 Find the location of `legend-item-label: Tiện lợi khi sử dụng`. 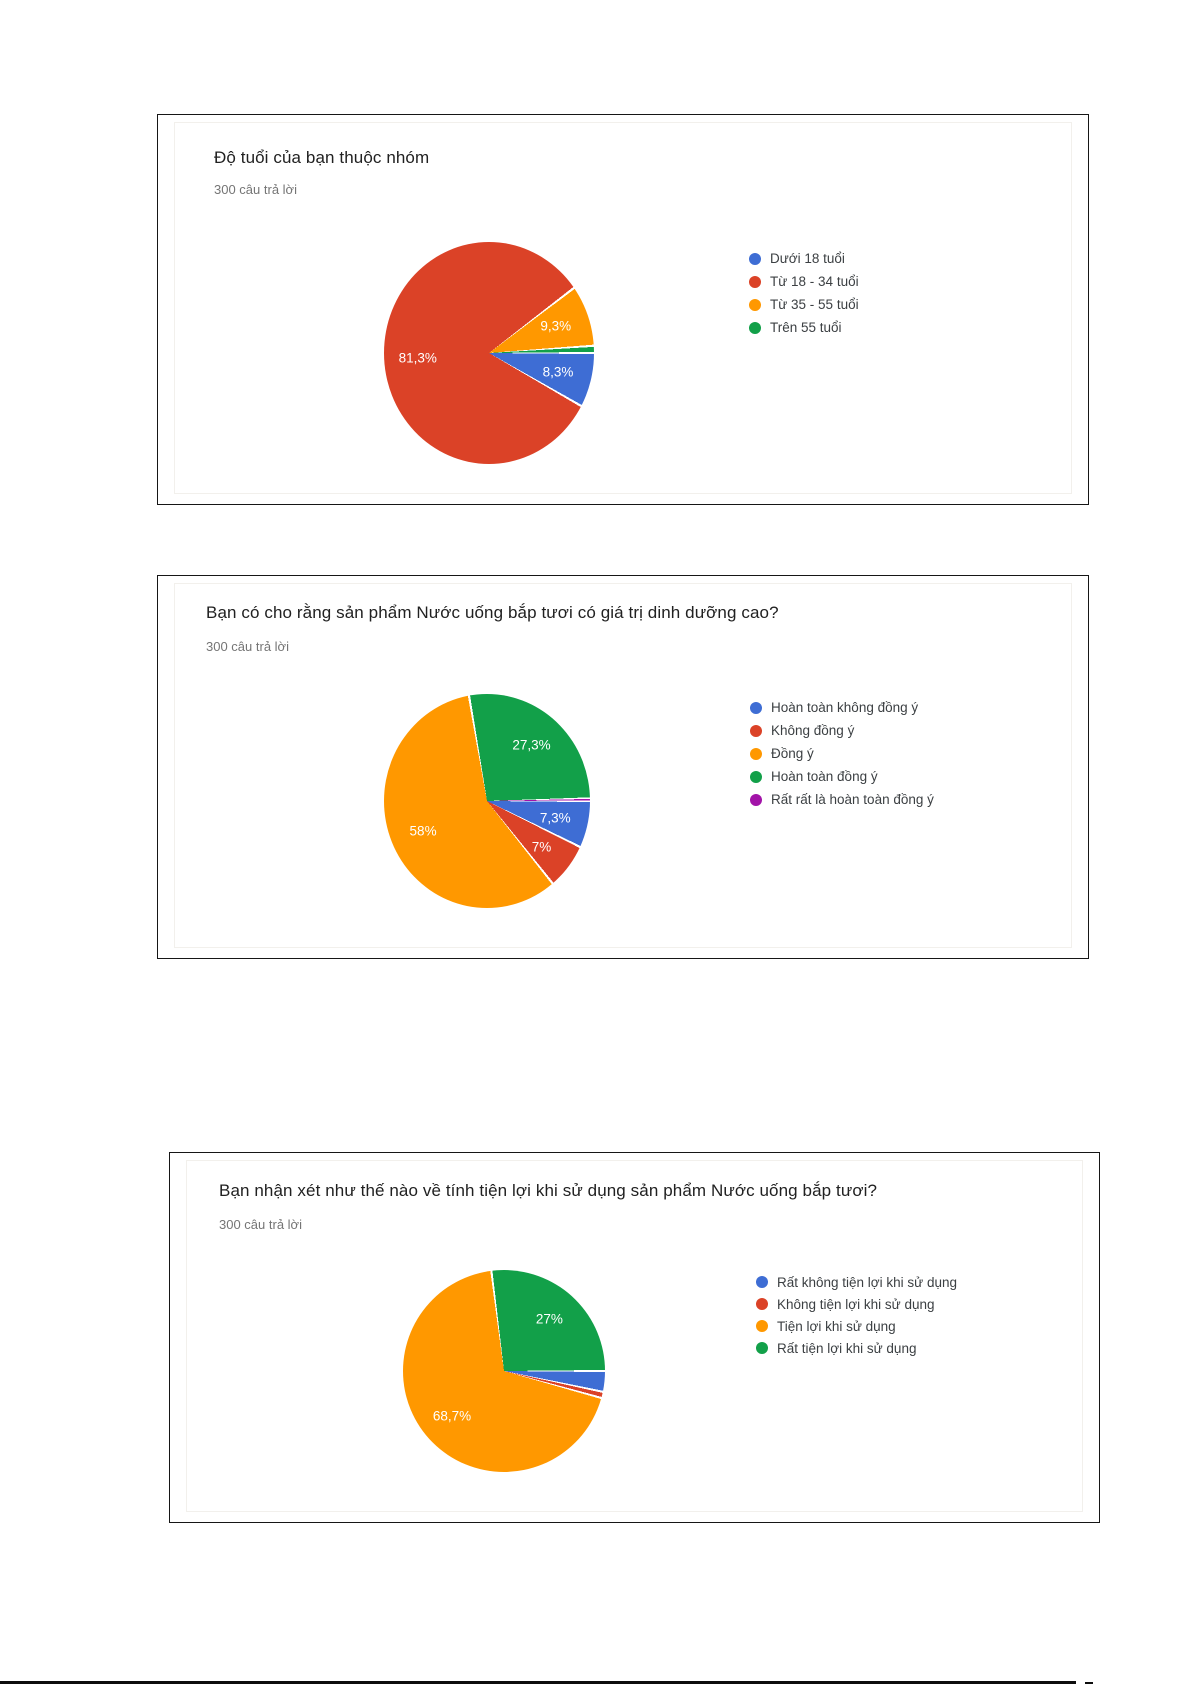

legend-item-label: Tiện lợi khi sử dụng is located at coordinates (836, 1326).